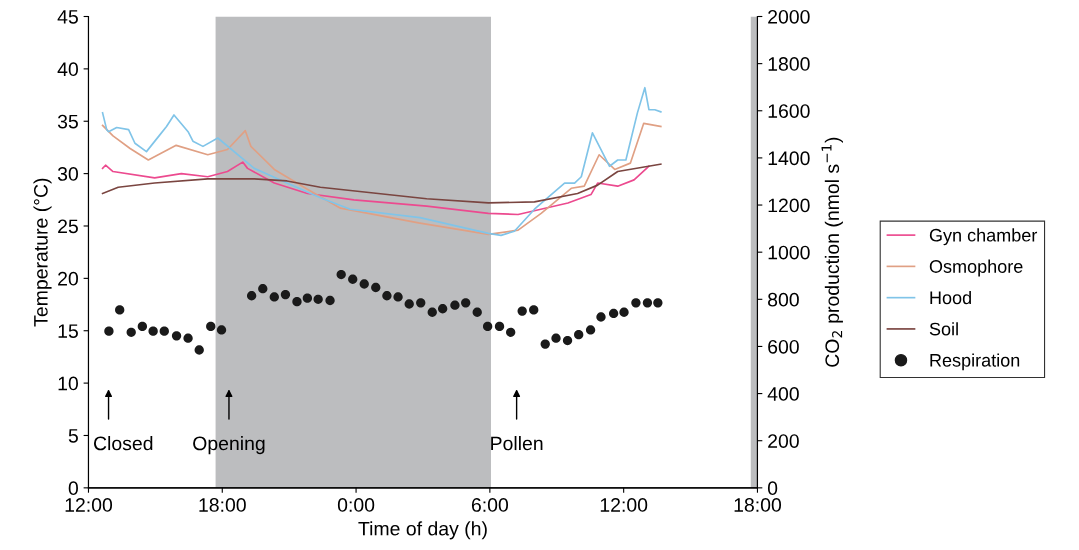 Image resolution: width=1079 pixels, height=550 pixels. What do you see at coordinates (123, 443) in the screenshot?
I see `annotation: Closed` at bounding box center [123, 443].